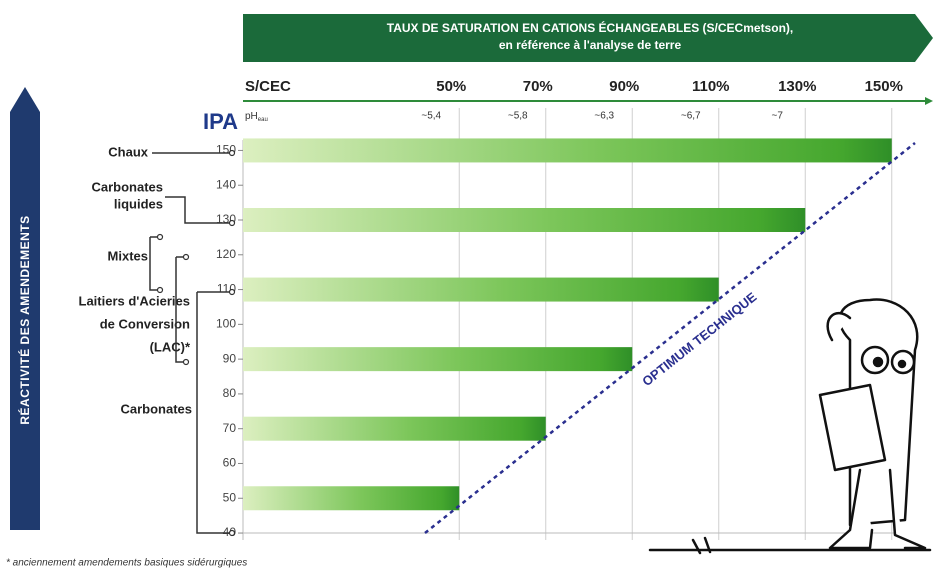  Describe the element at coordinates (230, 463) in the screenshot. I see `y-tick-label: 60` at that location.